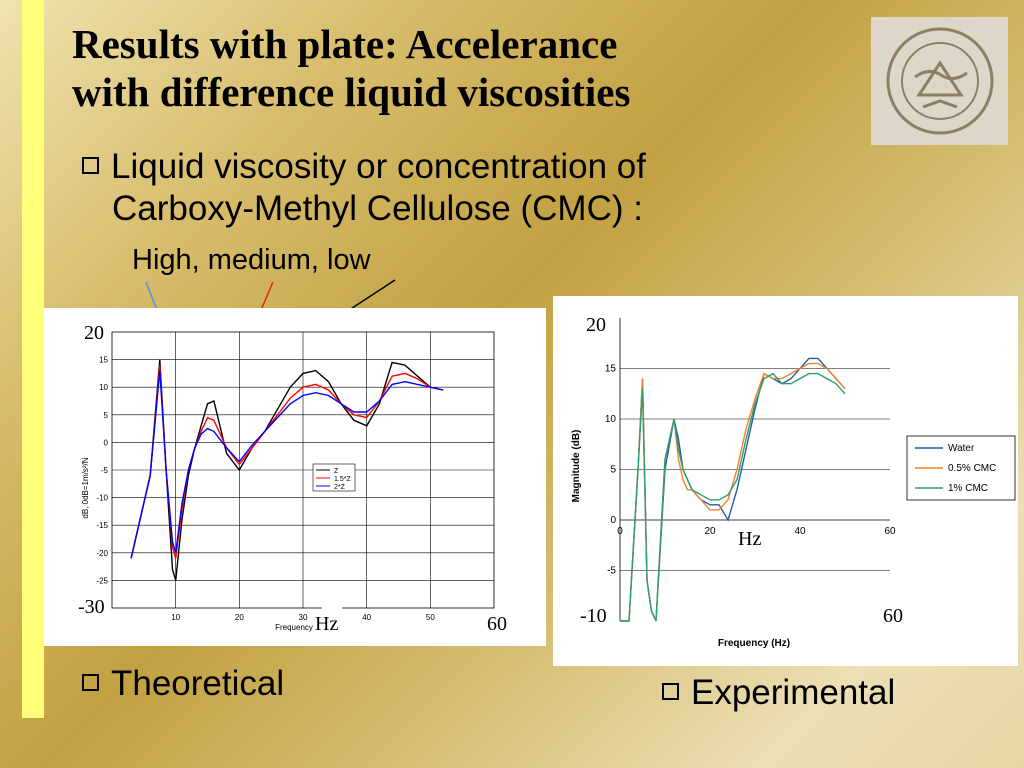 This screenshot has width=1024, height=768. What do you see at coordinates (85, 487) in the screenshot?
I see `theoretical-y-axis-label: dB, 0dB=1m/s²/N` at bounding box center [85, 487].